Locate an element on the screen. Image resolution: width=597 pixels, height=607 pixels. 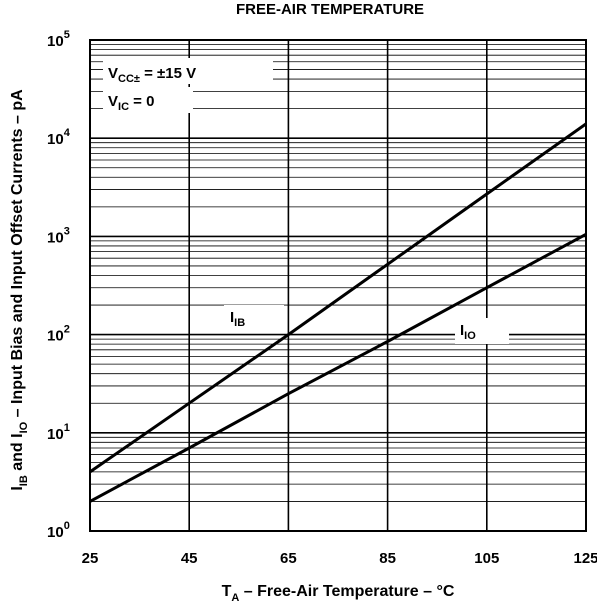
series-label-ib-text: IIB is located at coordinates (237, 319).